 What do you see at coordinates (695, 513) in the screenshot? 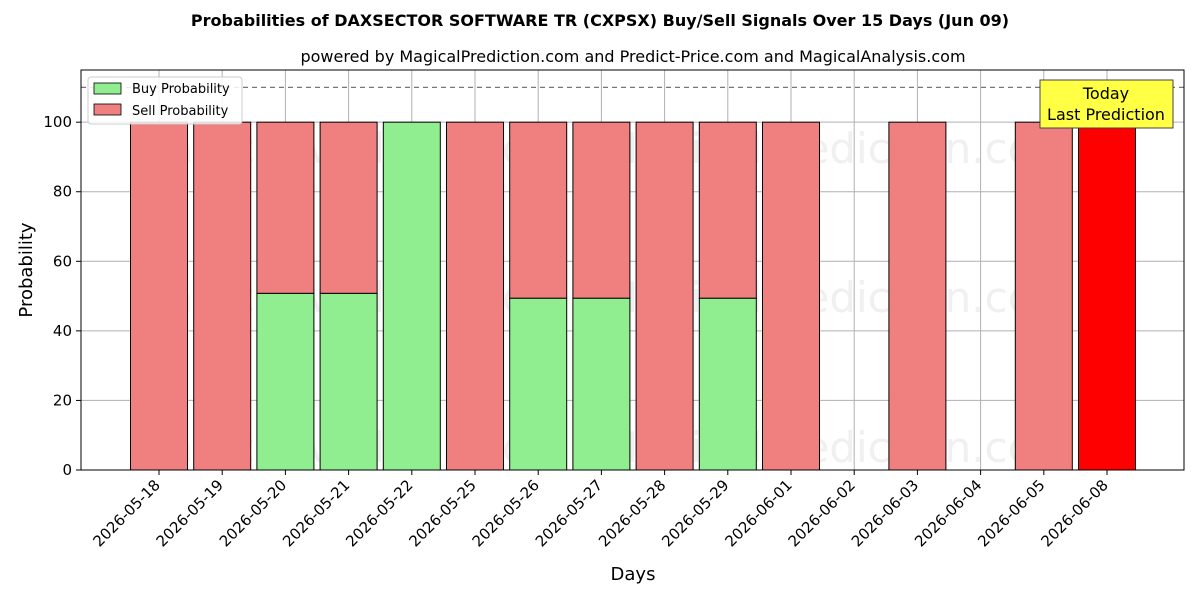
I see `x-tick-label-9: 2026-05-29` at bounding box center [695, 513].